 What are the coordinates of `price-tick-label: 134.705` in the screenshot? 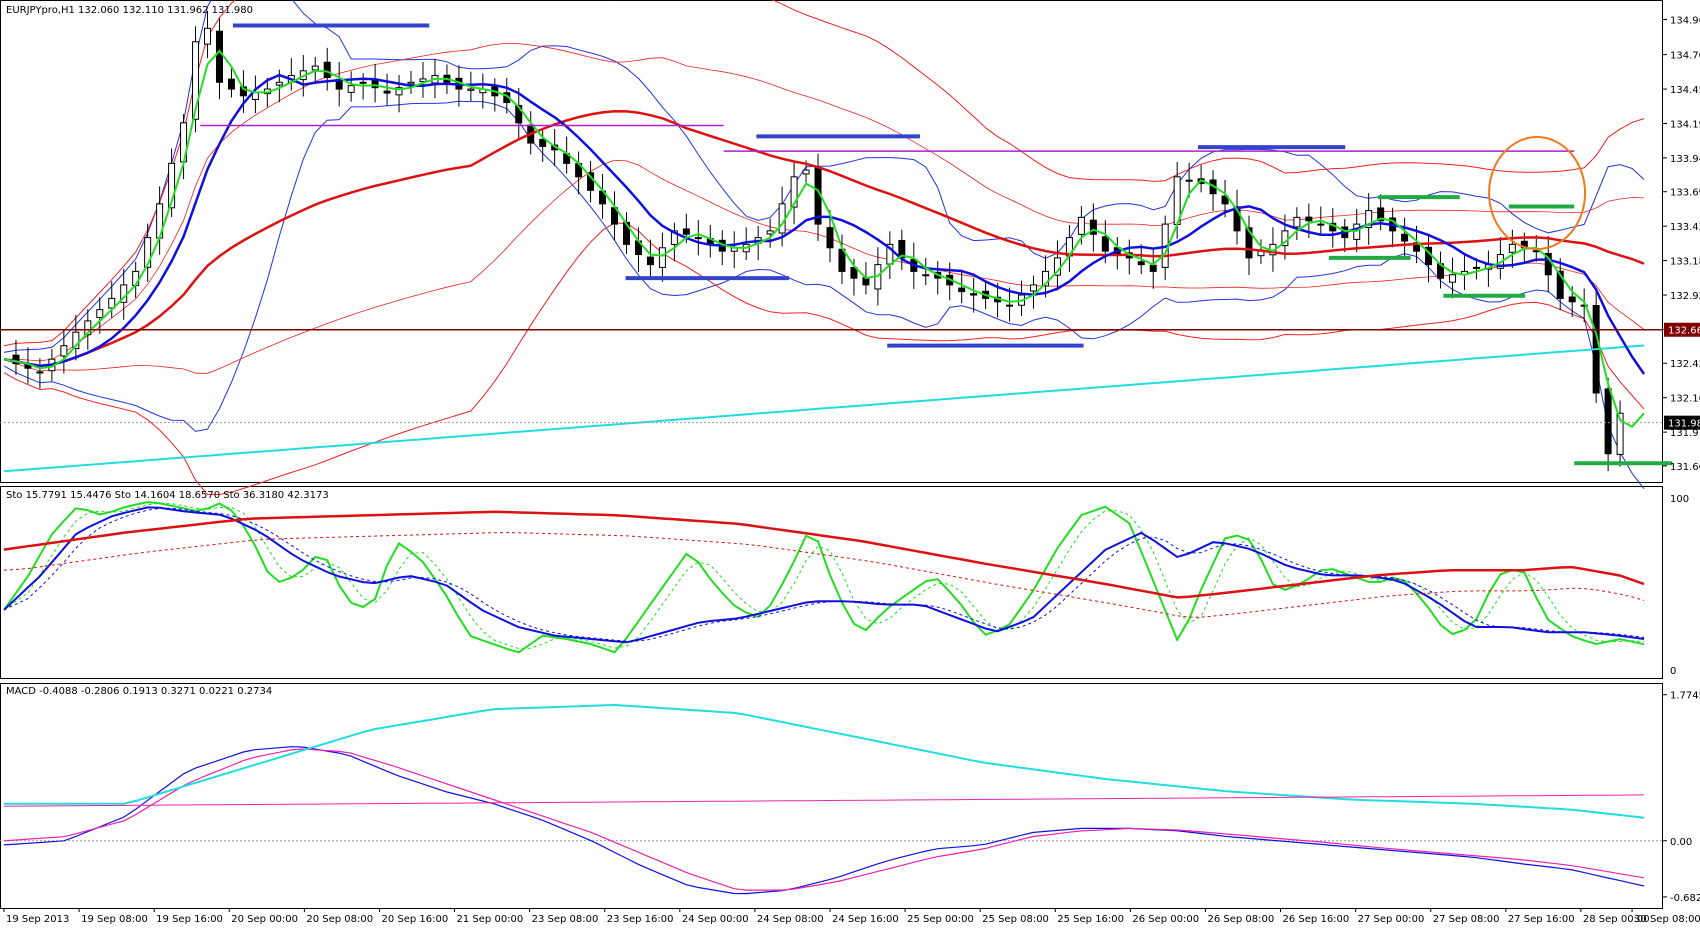 It's located at (1685, 56).